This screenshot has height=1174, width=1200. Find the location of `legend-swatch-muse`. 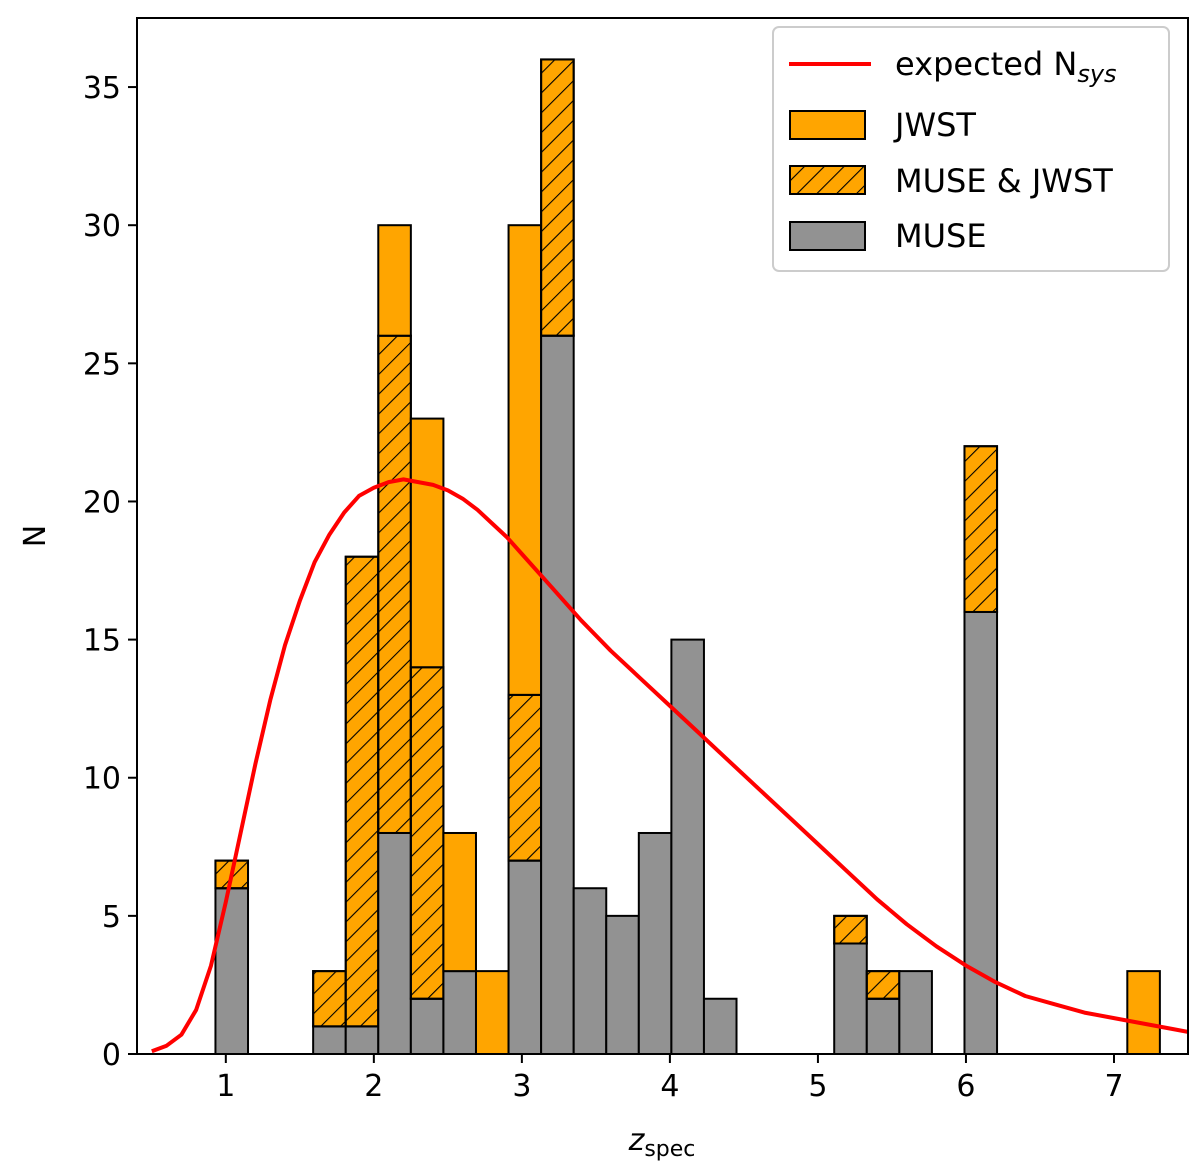

legend-swatch-muse is located at coordinates (827, 236).